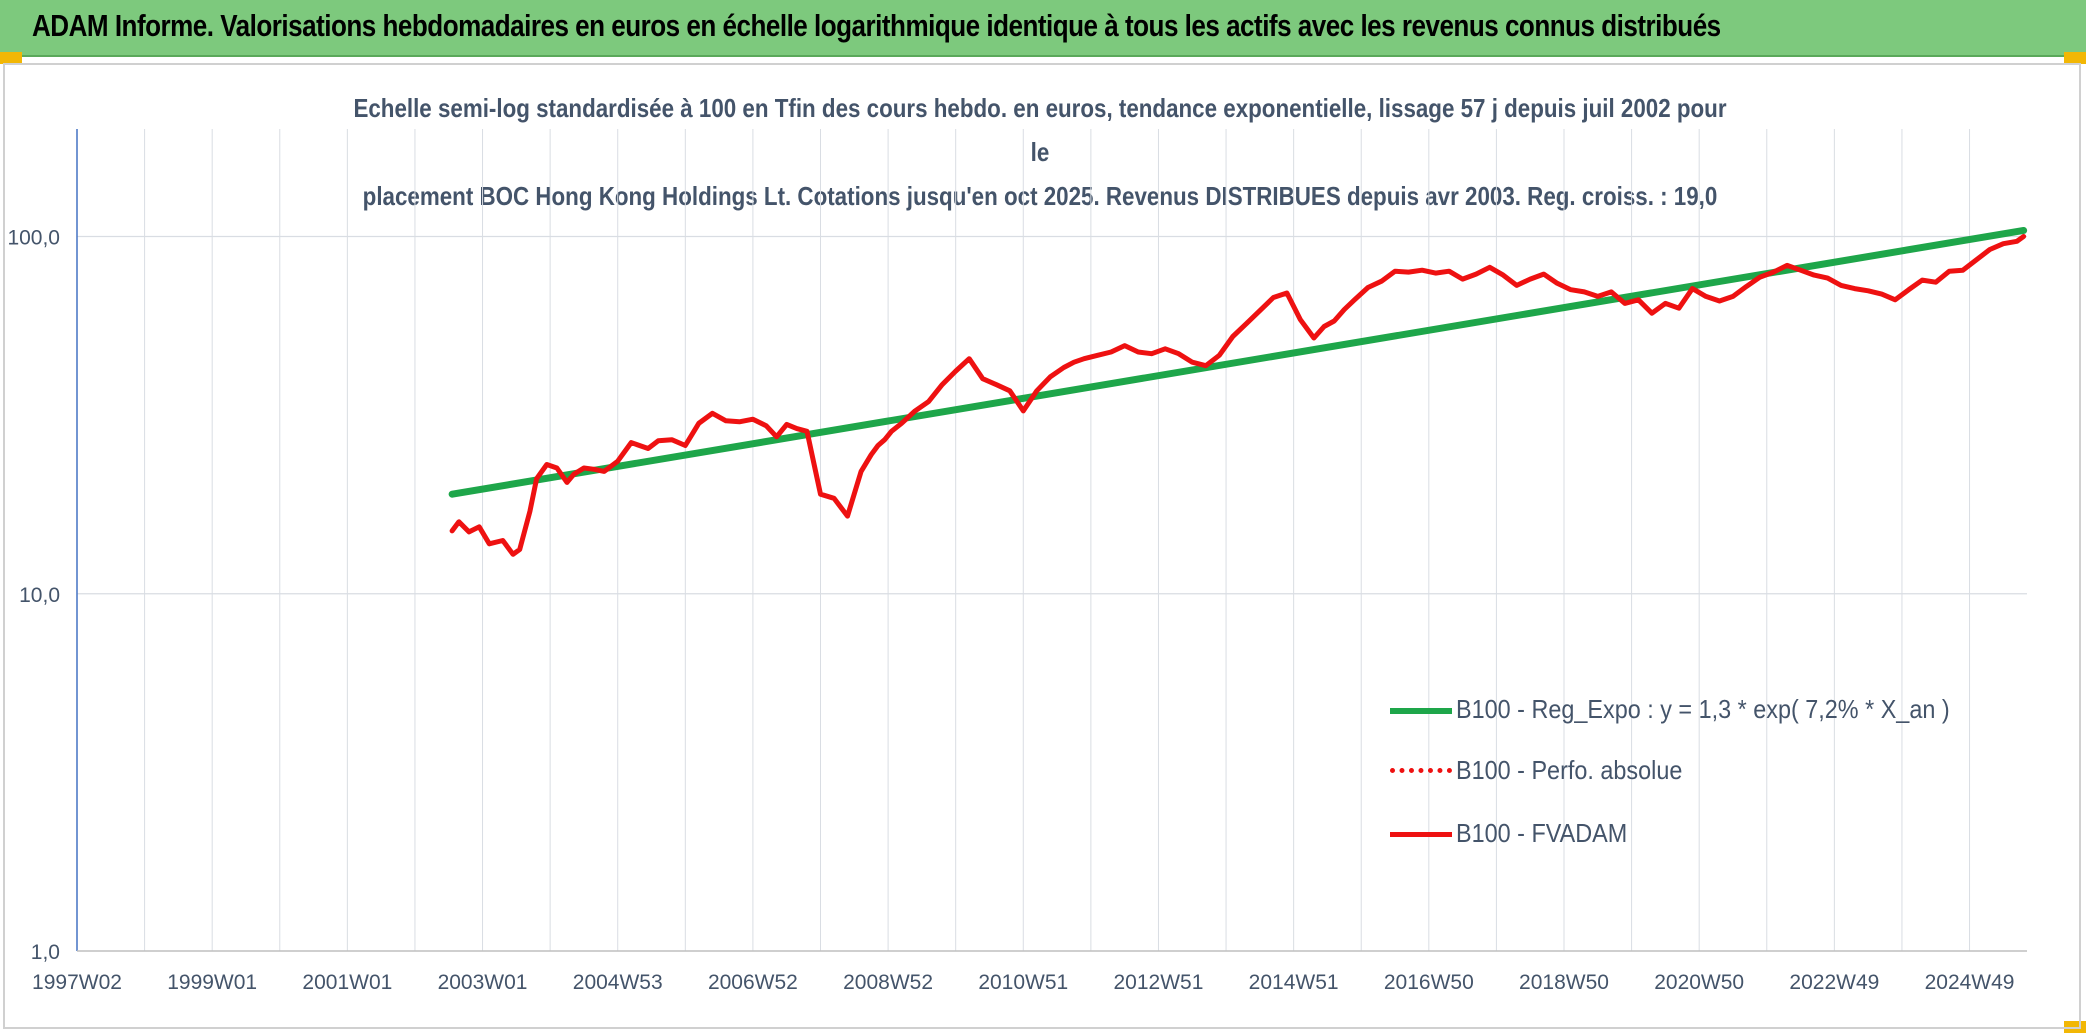 This screenshot has height=1033, width=2086. What do you see at coordinates (1690, 771) in the screenshot?
I see `legend-item-perfo: B100 - Perfo. absolue` at bounding box center [1690, 771].